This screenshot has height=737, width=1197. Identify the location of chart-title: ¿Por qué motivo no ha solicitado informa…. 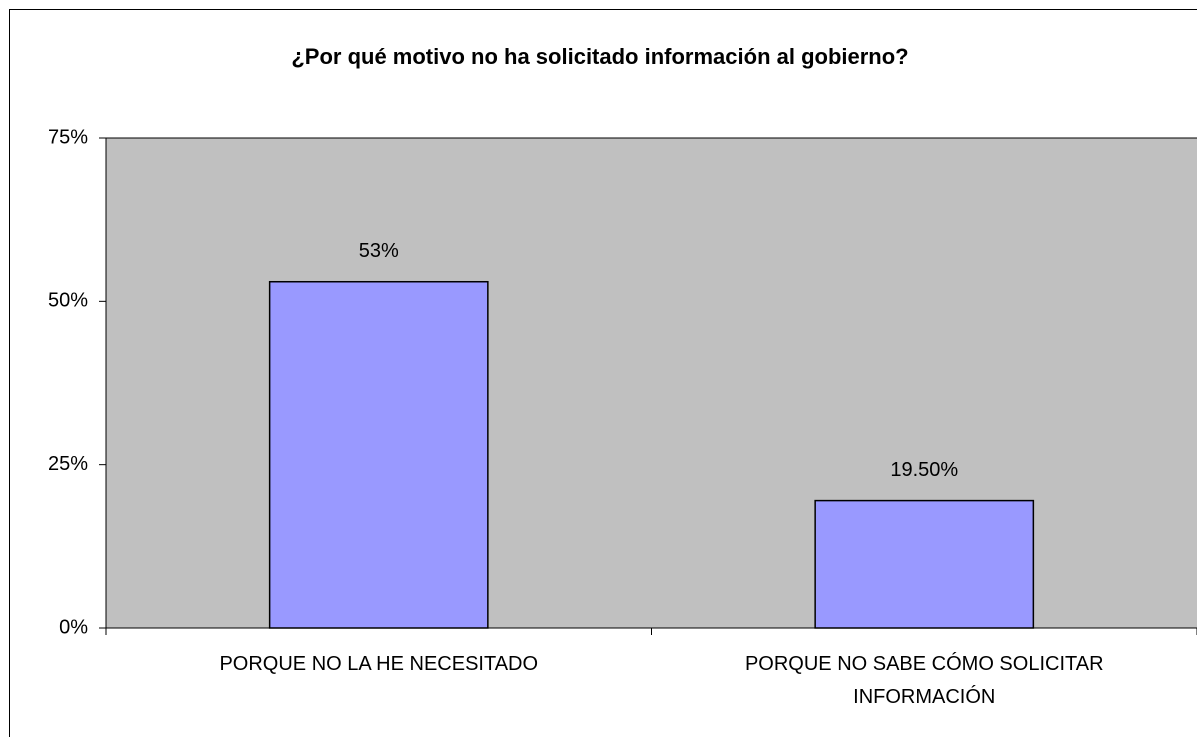
(599, 56).